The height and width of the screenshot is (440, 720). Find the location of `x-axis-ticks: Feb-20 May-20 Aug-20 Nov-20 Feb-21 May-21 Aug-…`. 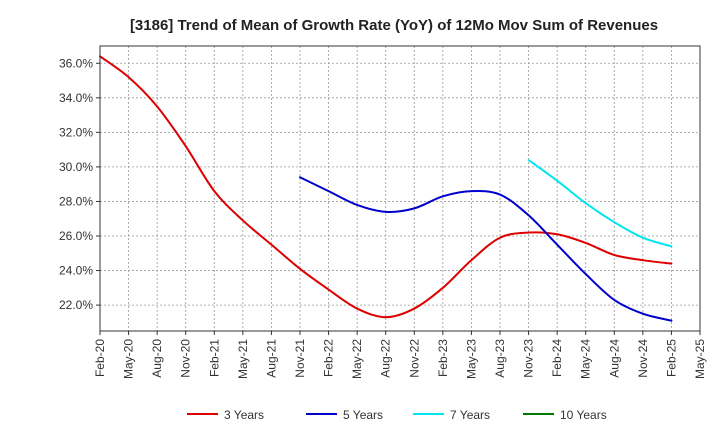

x-axis-ticks: Feb-20 May-20 Aug-20 Nov-20 Feb-21 May-21 Aug-… is located at coordinates (400, 355).